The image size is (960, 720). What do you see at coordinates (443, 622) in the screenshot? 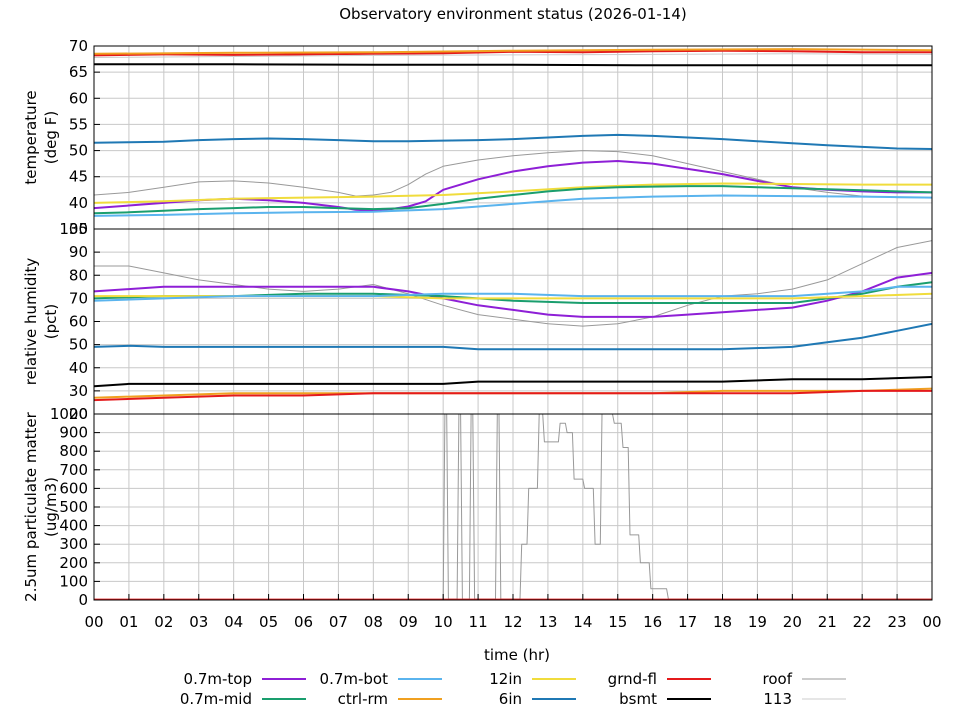
I see `x-tick-label: 10` at bounding box center [443, 622].